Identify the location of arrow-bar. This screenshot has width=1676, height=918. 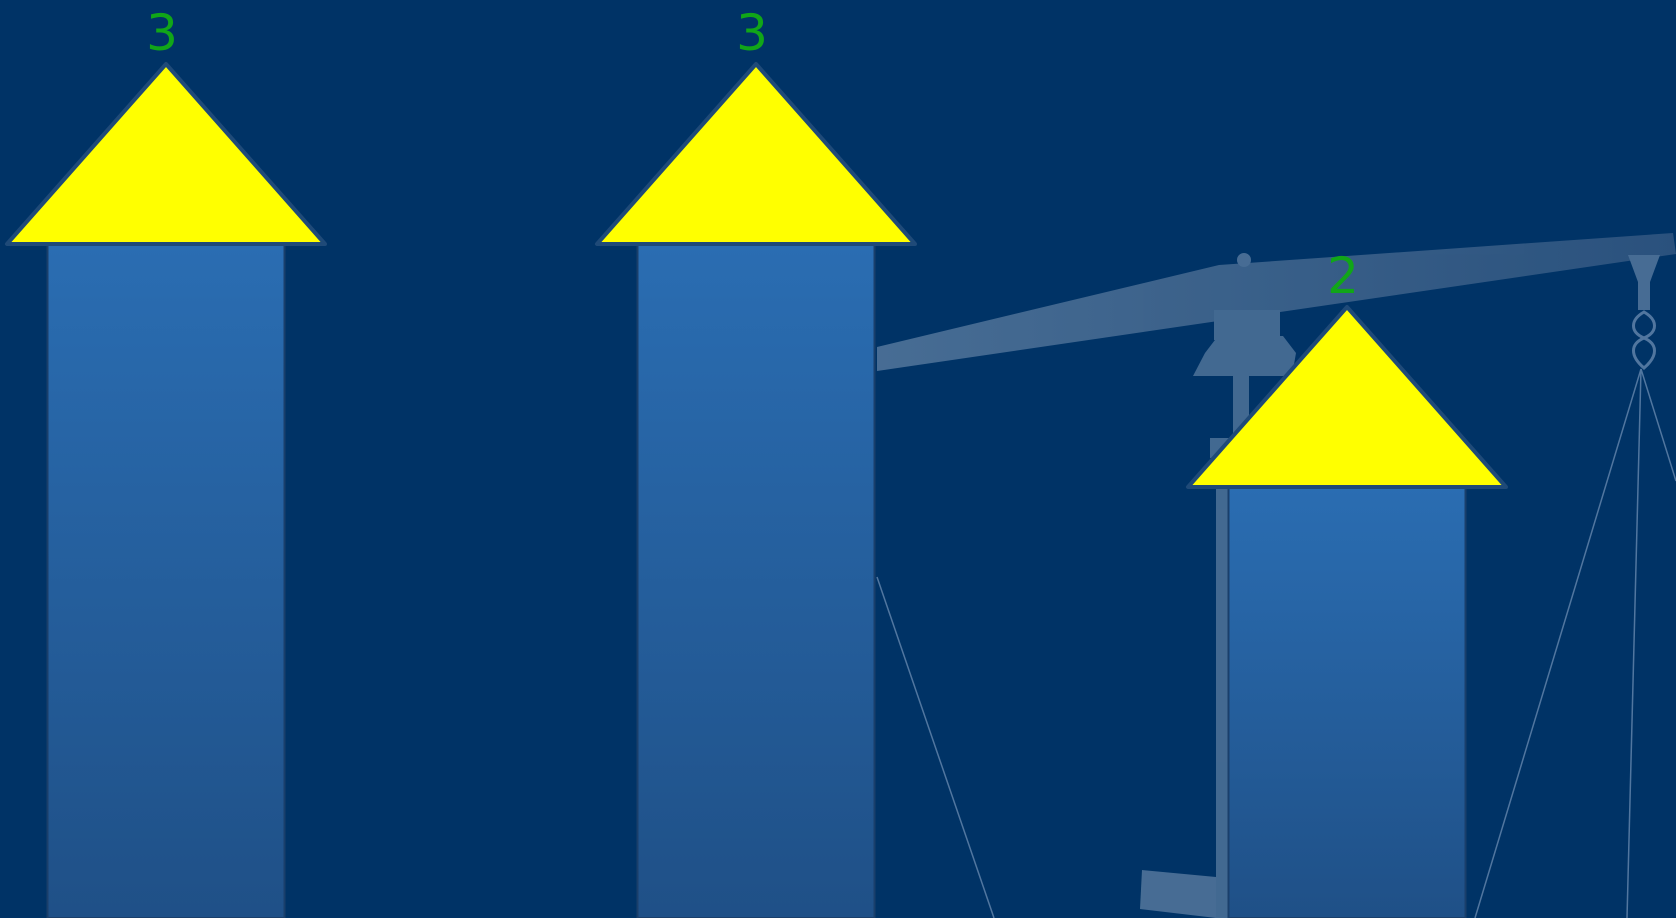
(1347, 611).